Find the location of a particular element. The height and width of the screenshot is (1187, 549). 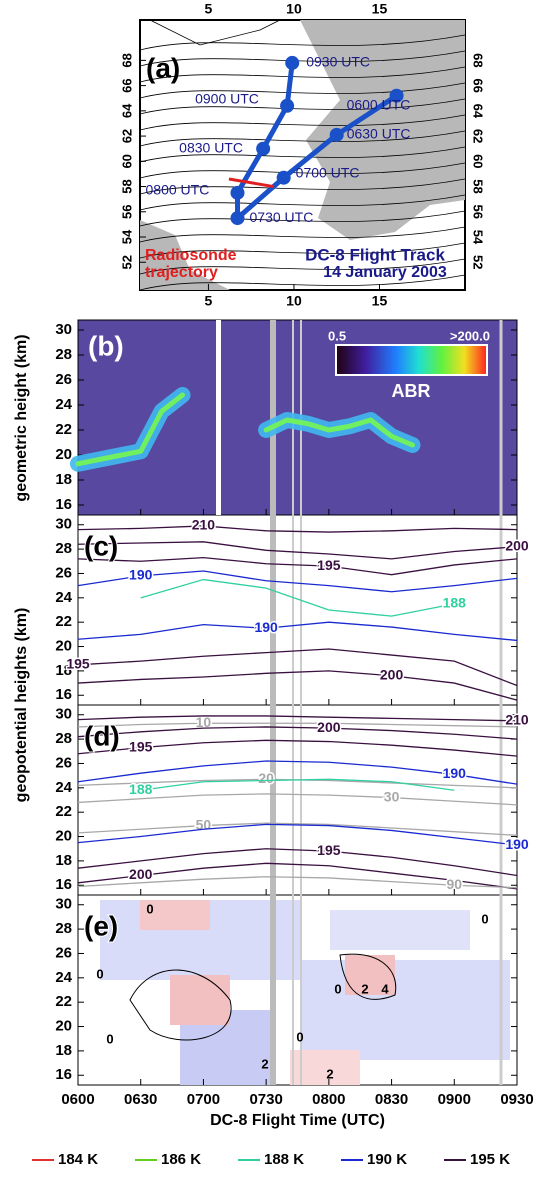

annotation: trajectory is located at coordinates (181, 272).